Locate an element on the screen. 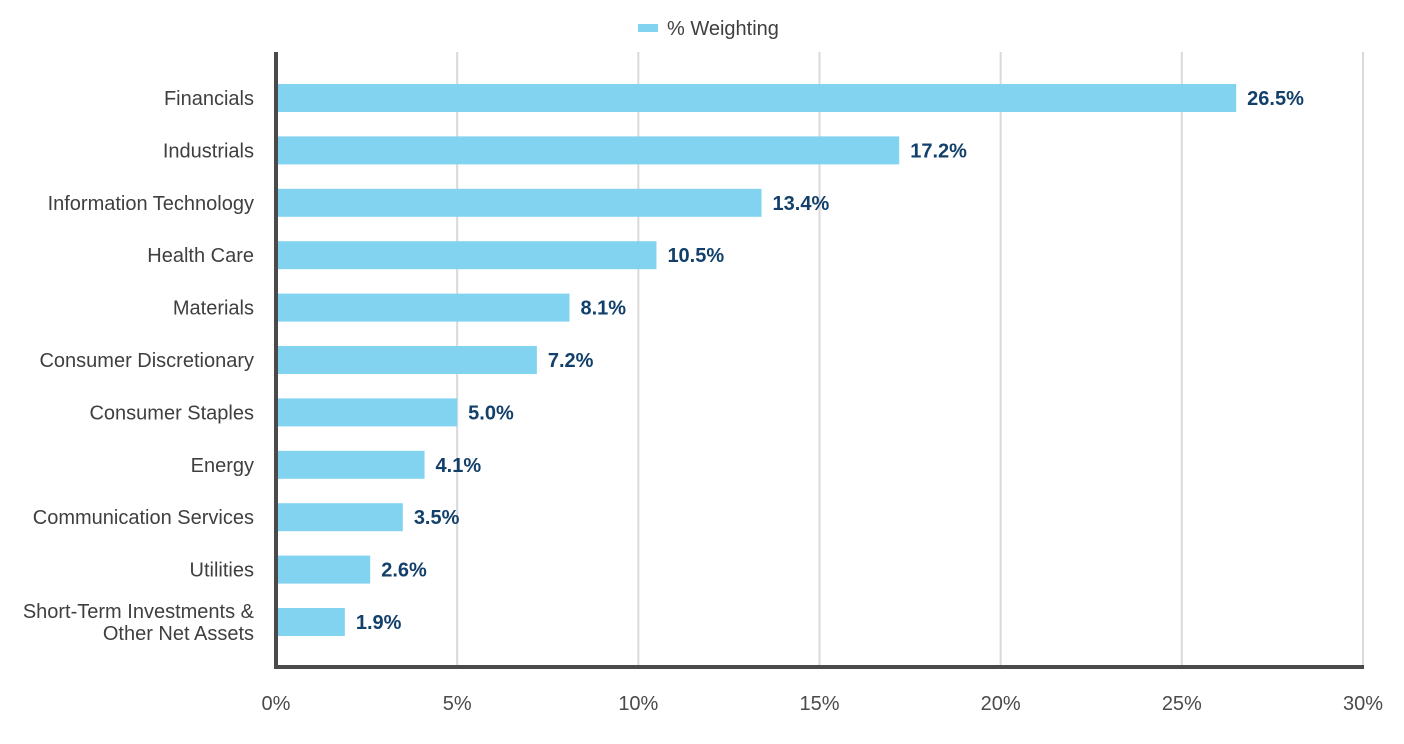 The height and width of the screenshot is (744, 1404). category-label: Consumer Staples is located at coordinates (171, 413).